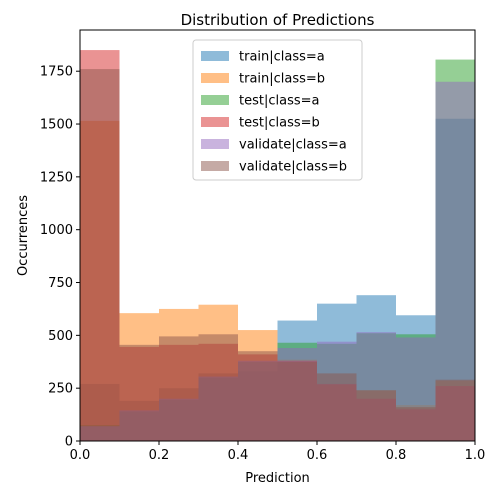 The height and width of the screenshot is (500, 500). I want to click on x-tick-label: 0.0, so click(80, 455).